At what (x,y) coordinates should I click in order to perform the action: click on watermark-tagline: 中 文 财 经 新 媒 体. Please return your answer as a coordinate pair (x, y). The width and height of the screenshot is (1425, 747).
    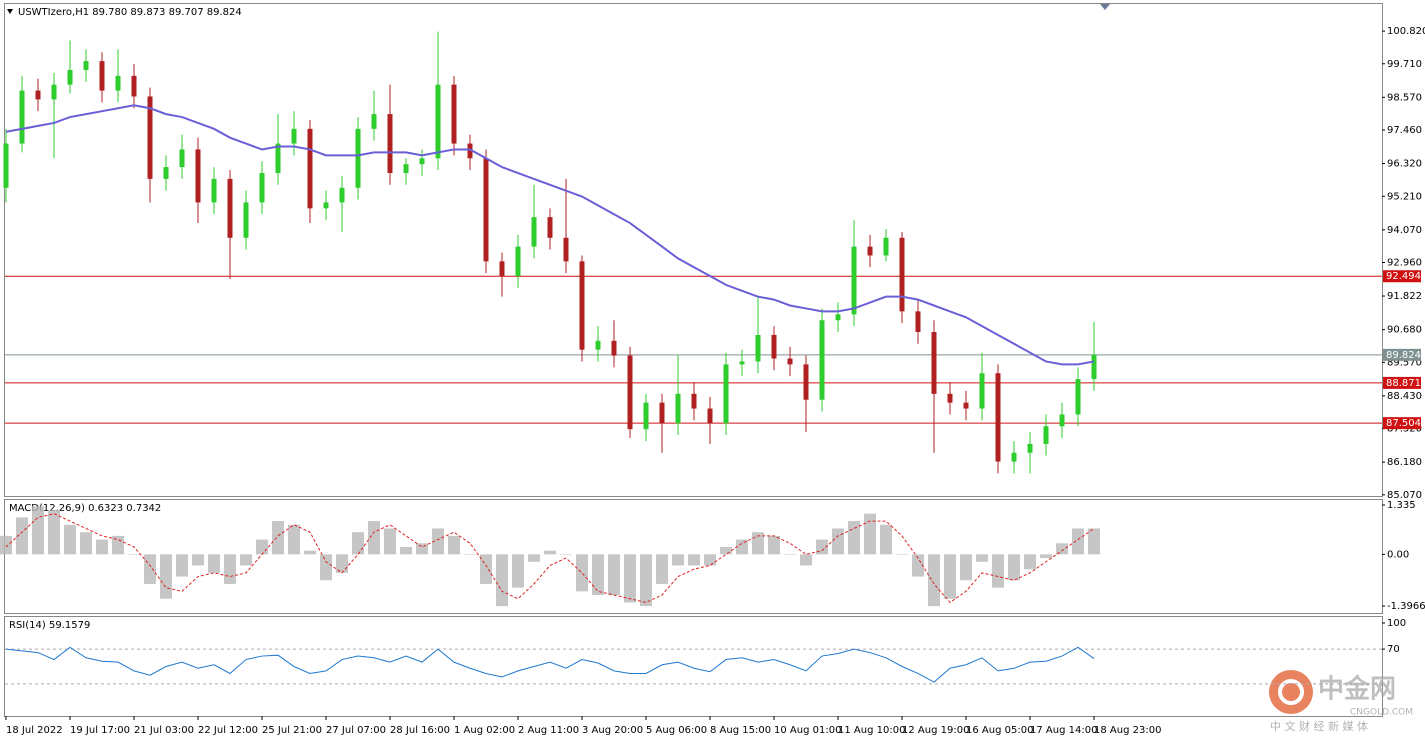
    Looking at the image, I should click on (1319, 726).